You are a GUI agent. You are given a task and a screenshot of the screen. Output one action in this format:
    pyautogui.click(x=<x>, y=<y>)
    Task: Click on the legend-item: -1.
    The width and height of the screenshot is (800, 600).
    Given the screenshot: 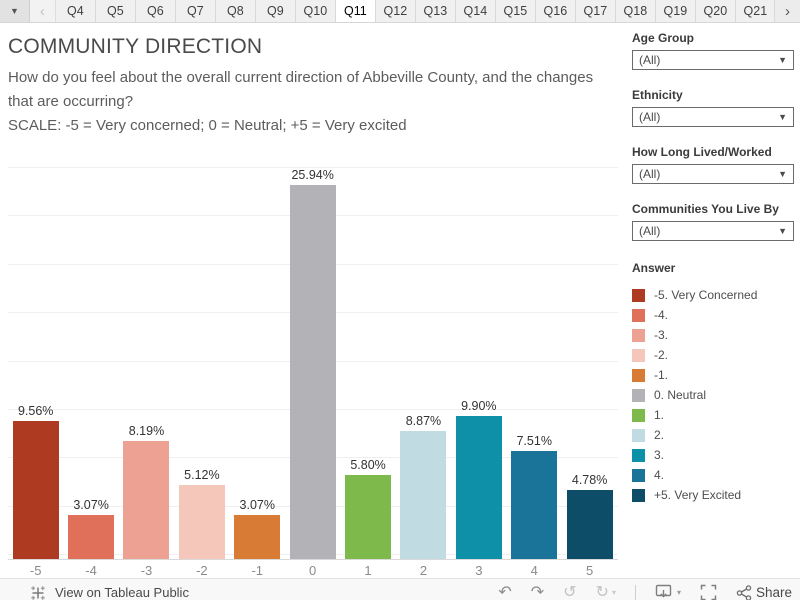 What is the action you would take?
    pyautogui.click(x=713, y=375)
    